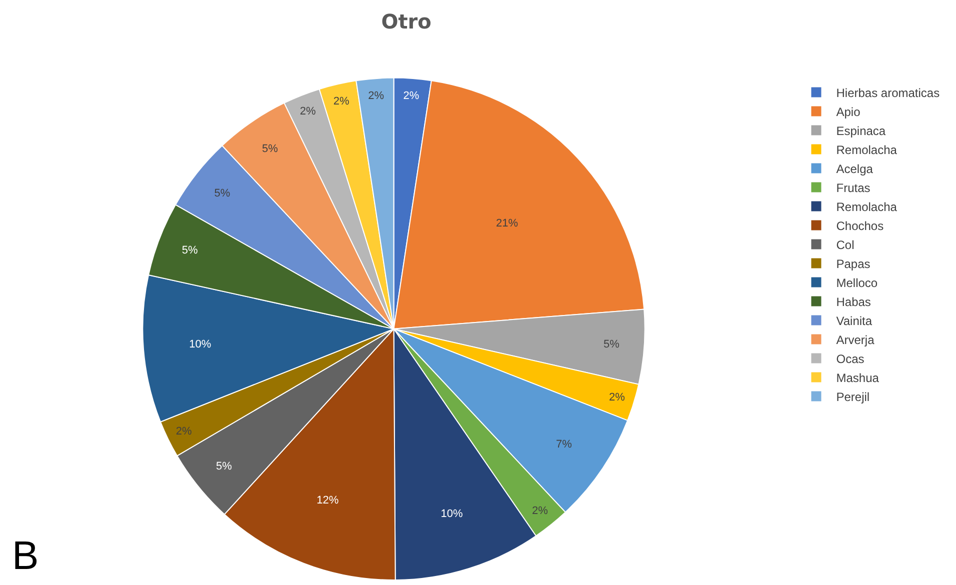  What do you see at coordinates (853, 397) in the screenshot?
I see `legend-label: Perejil` at bounding box center [853, 397].